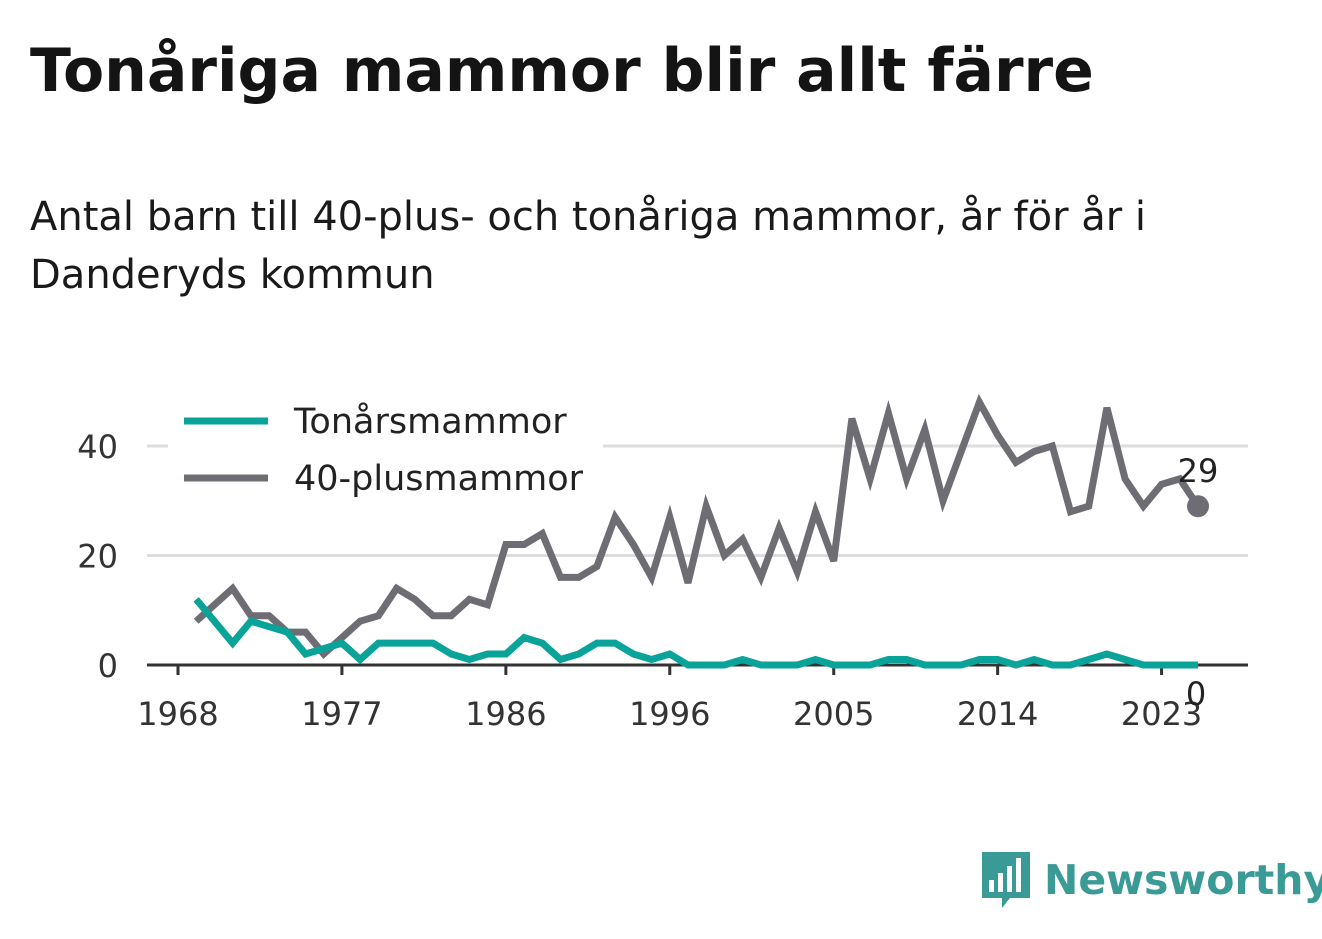 This screenshot has width=1322, height=939. What do you see at coordinates (1198, 506) in the screenshot?
I see `end-point-40-plusmammor` at bounding box center [1198, 506].